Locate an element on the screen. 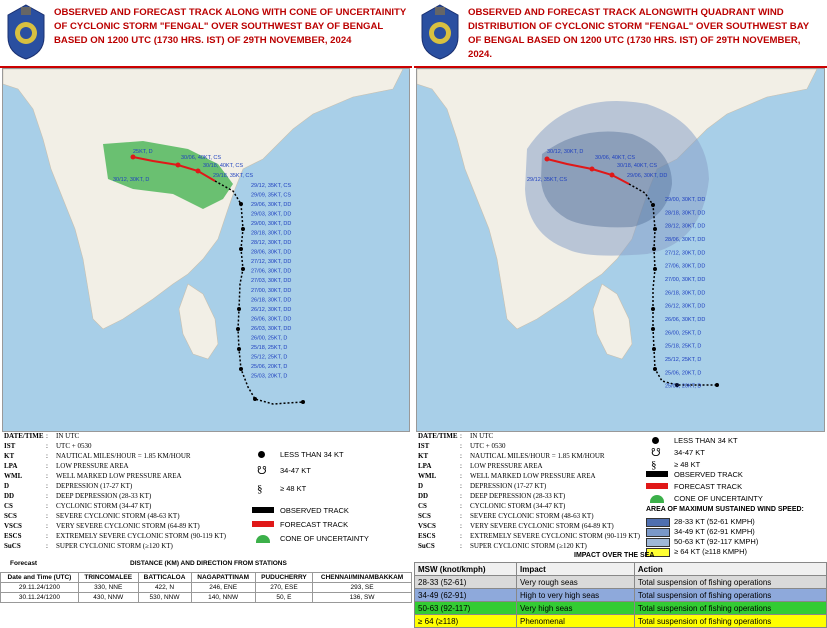  table-cell: 430, NNW is located at coordinates (108, 597).